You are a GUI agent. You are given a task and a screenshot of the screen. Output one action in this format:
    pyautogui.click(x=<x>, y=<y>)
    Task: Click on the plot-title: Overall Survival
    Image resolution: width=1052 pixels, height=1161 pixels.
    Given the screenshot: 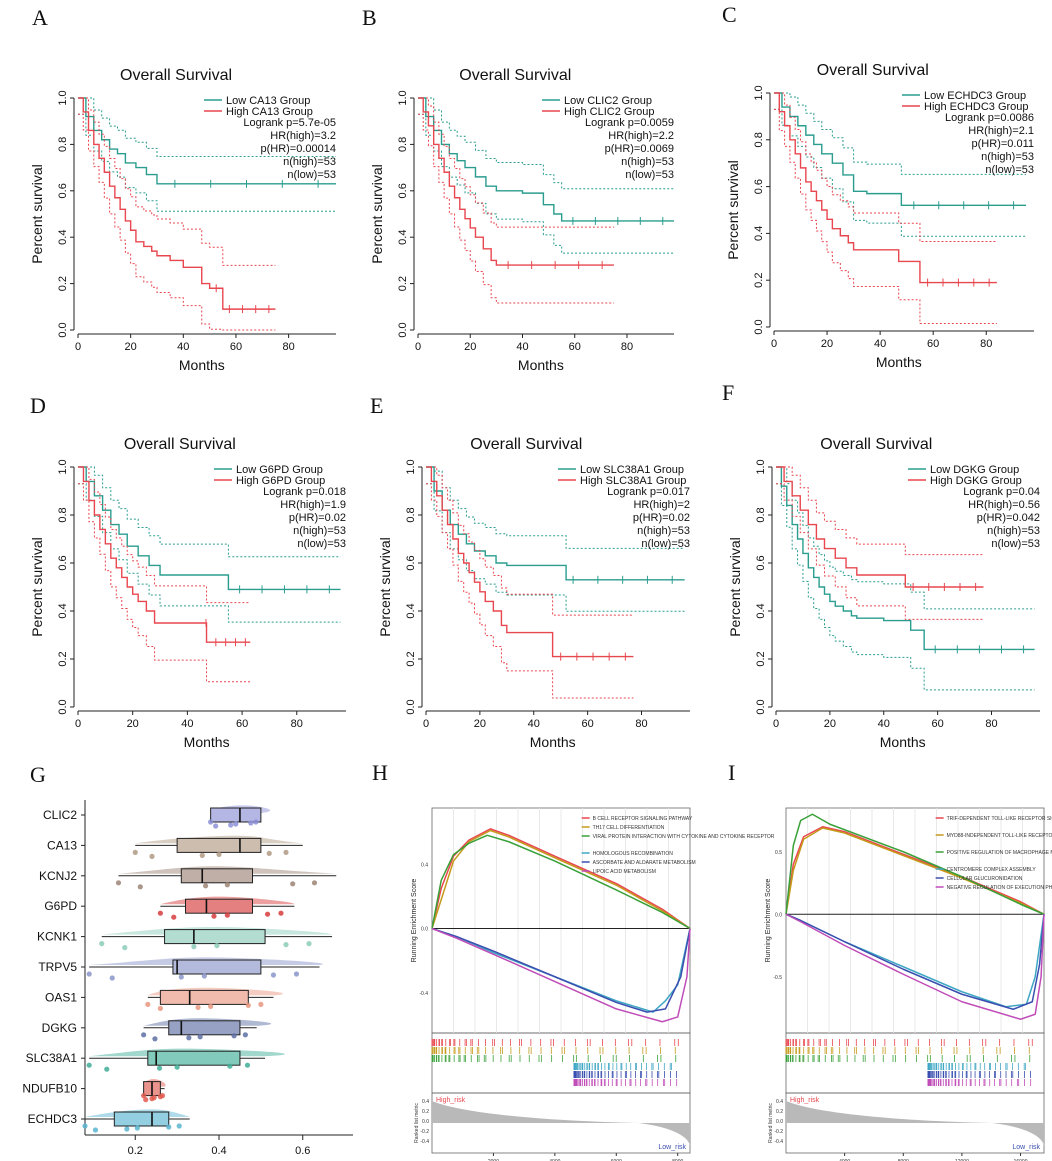 What is the action you would take?
    pyautogui.click(x=873, y=70)
    